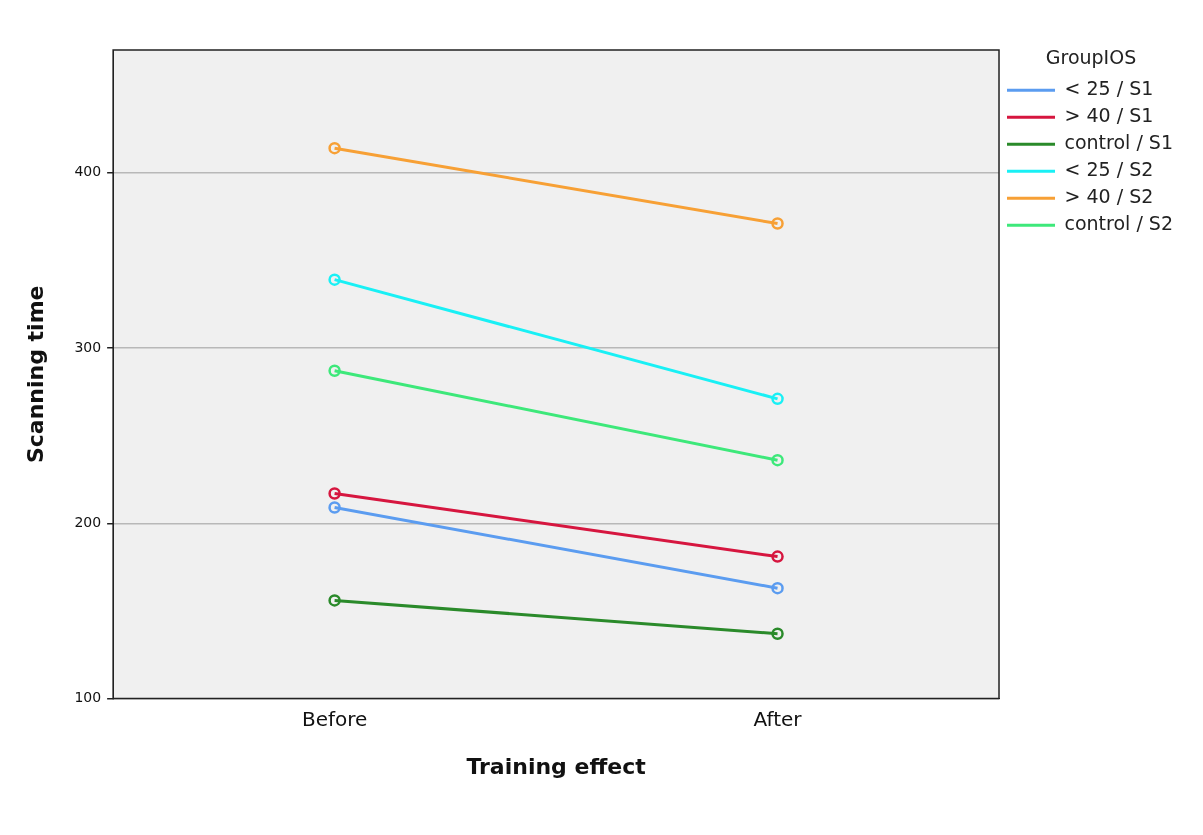  What do you see at coordinates (88, 346) in the screenshot?
I see `y-tick-label: 300` at bounding box center [88, 346].